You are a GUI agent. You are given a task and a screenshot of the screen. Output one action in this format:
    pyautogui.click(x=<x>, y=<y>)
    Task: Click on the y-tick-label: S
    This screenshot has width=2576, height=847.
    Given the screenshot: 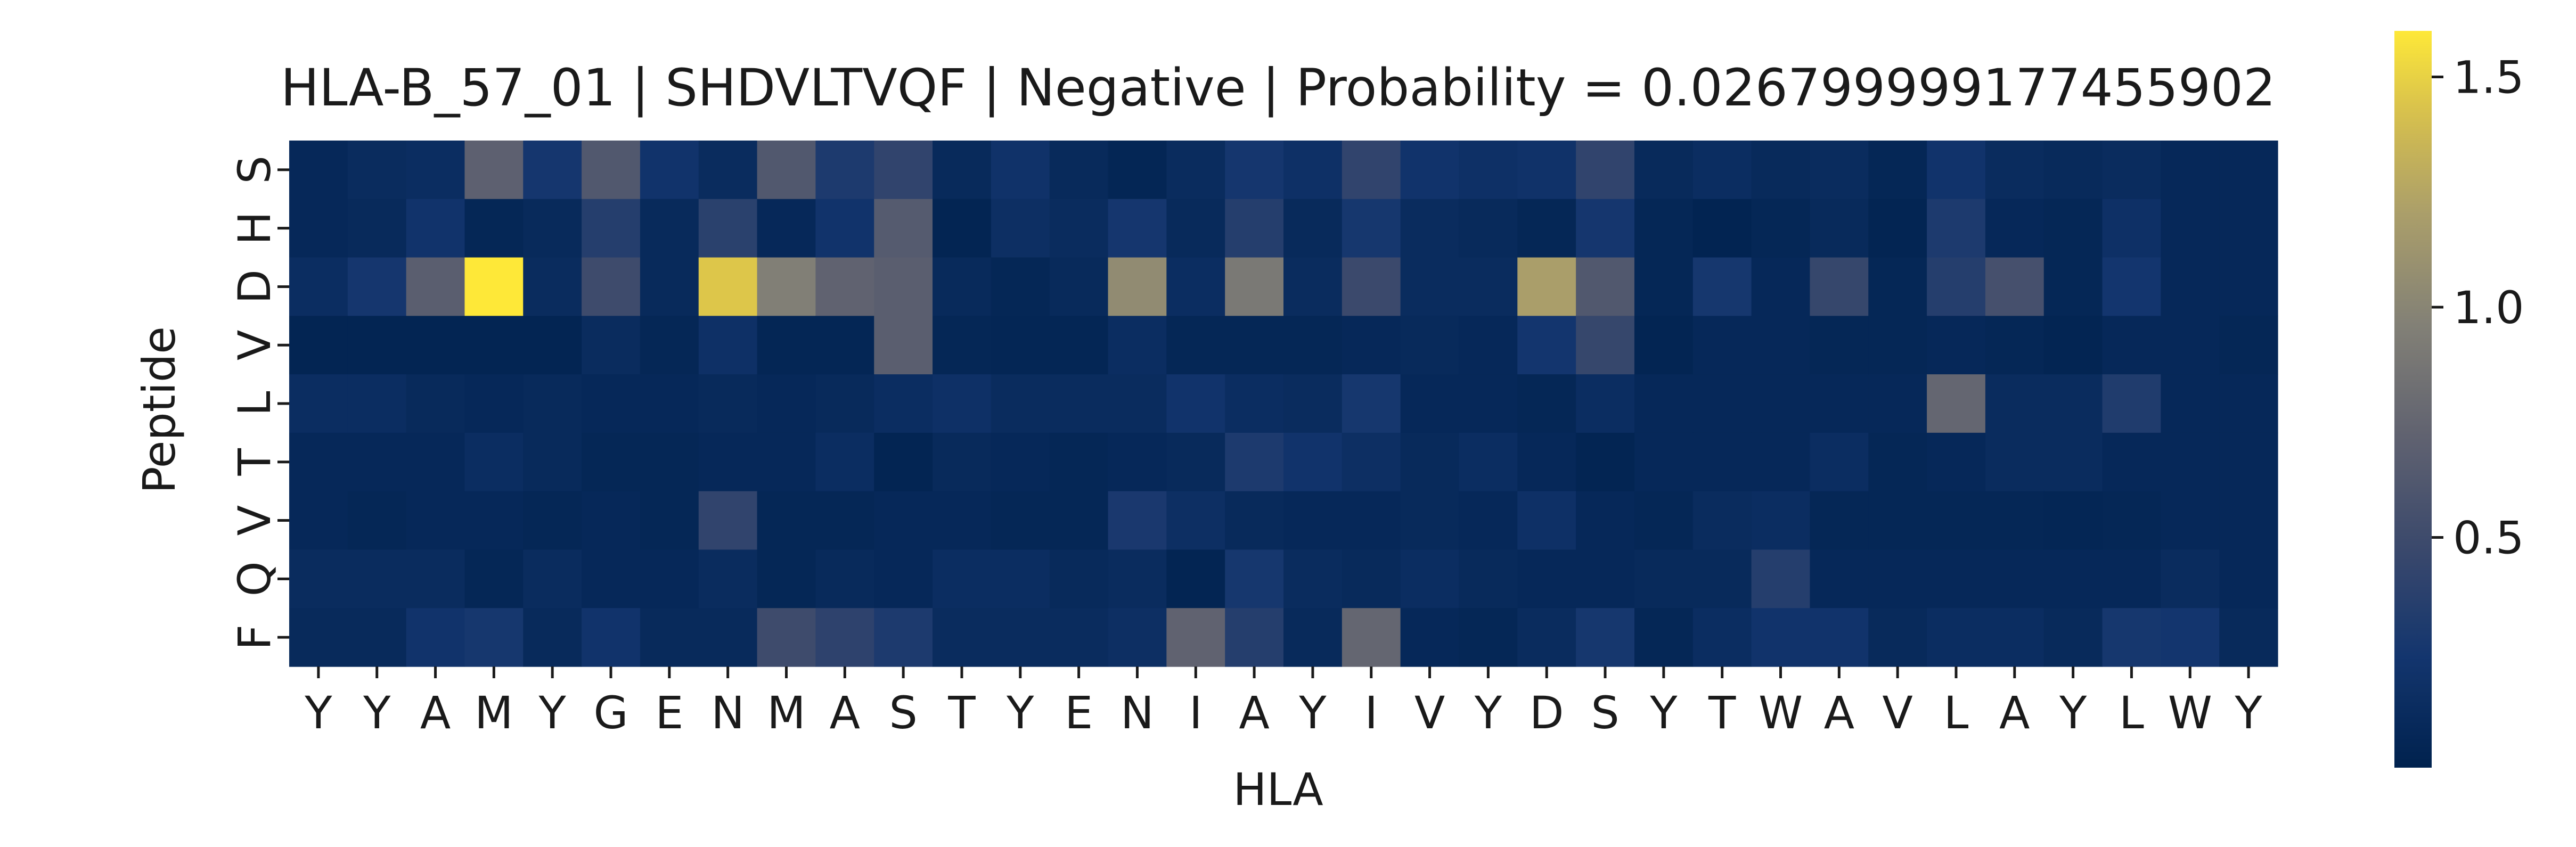 What is the action you would take?
    pyautogui.click(x=255, y=169)
    